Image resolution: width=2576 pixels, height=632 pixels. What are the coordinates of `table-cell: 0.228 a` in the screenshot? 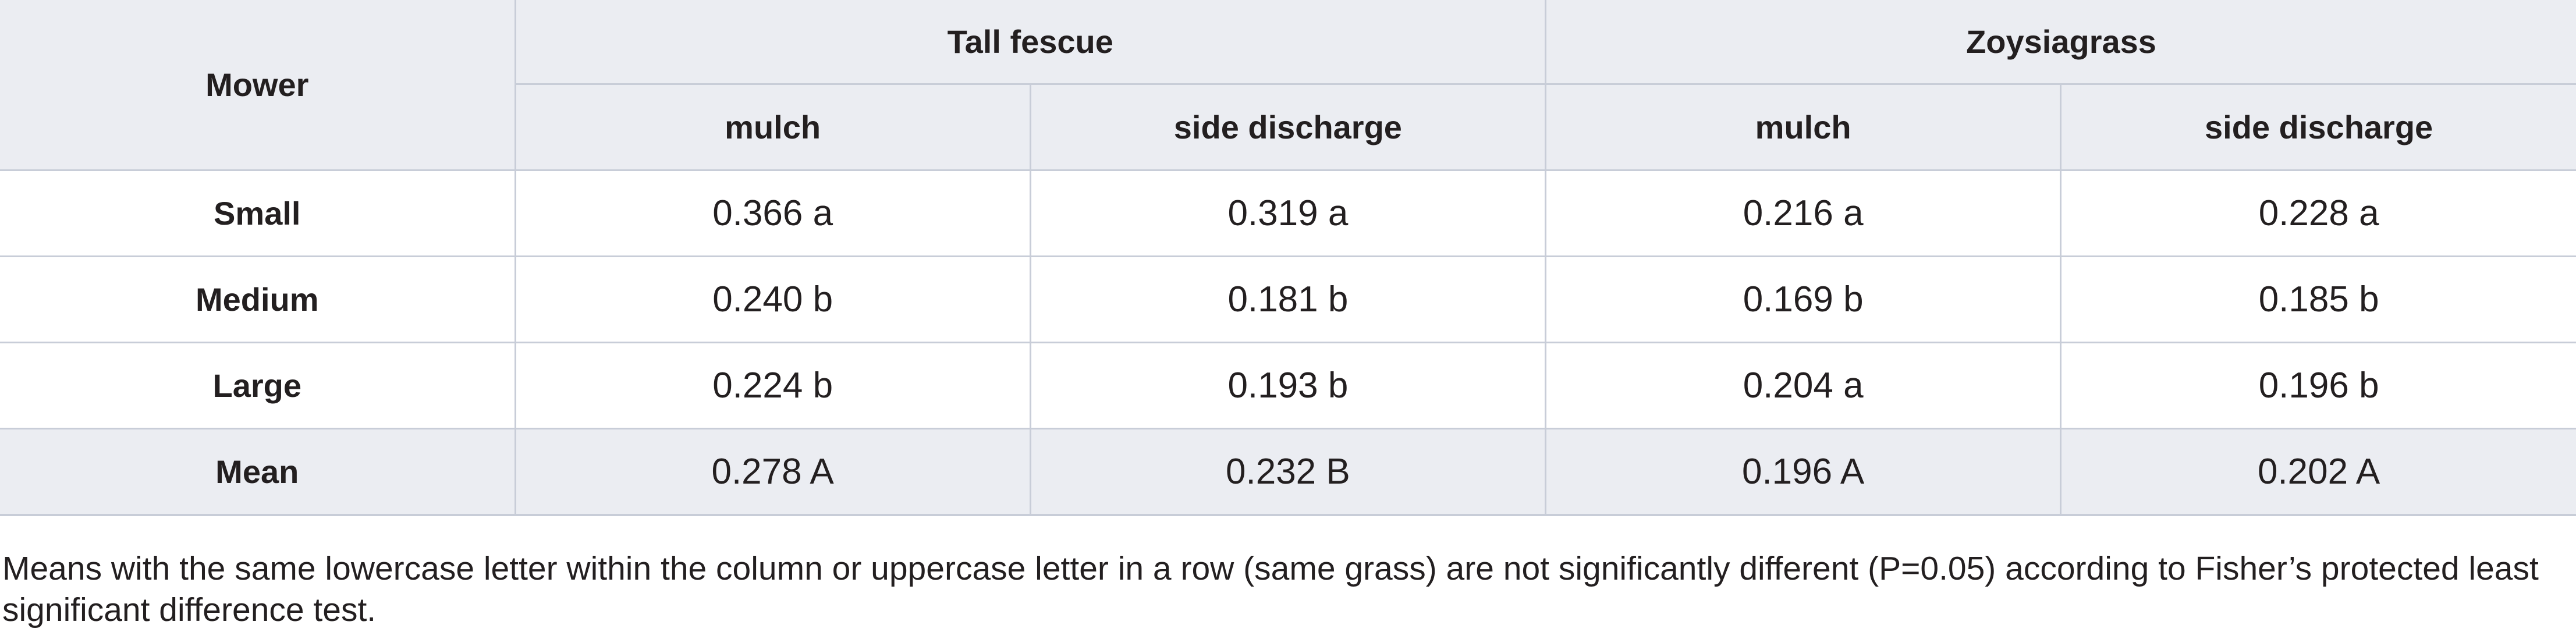 It's located at (2318, 213).